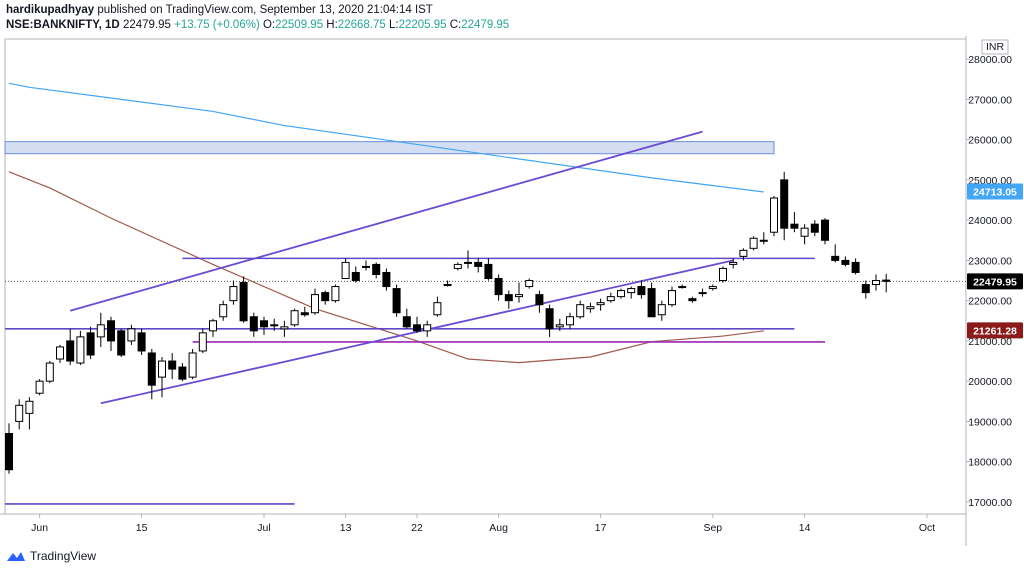  What do you see at coordinates (990, 60) in the screenshot?
I see `y-tick-label: 28000.00` at bounding box center [990, 60].